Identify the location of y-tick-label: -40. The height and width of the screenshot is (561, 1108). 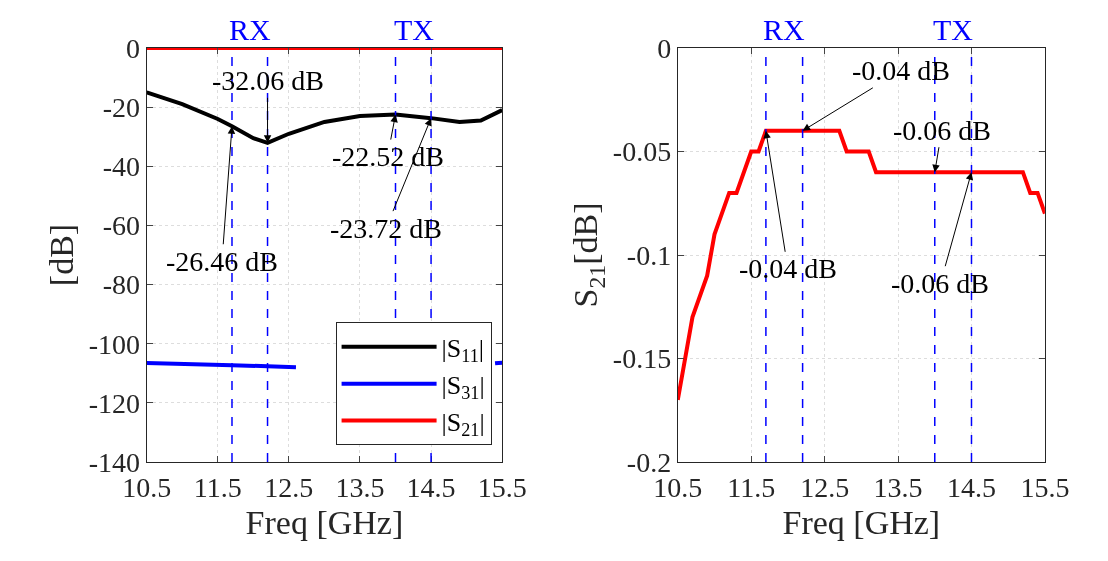
(121, 167).